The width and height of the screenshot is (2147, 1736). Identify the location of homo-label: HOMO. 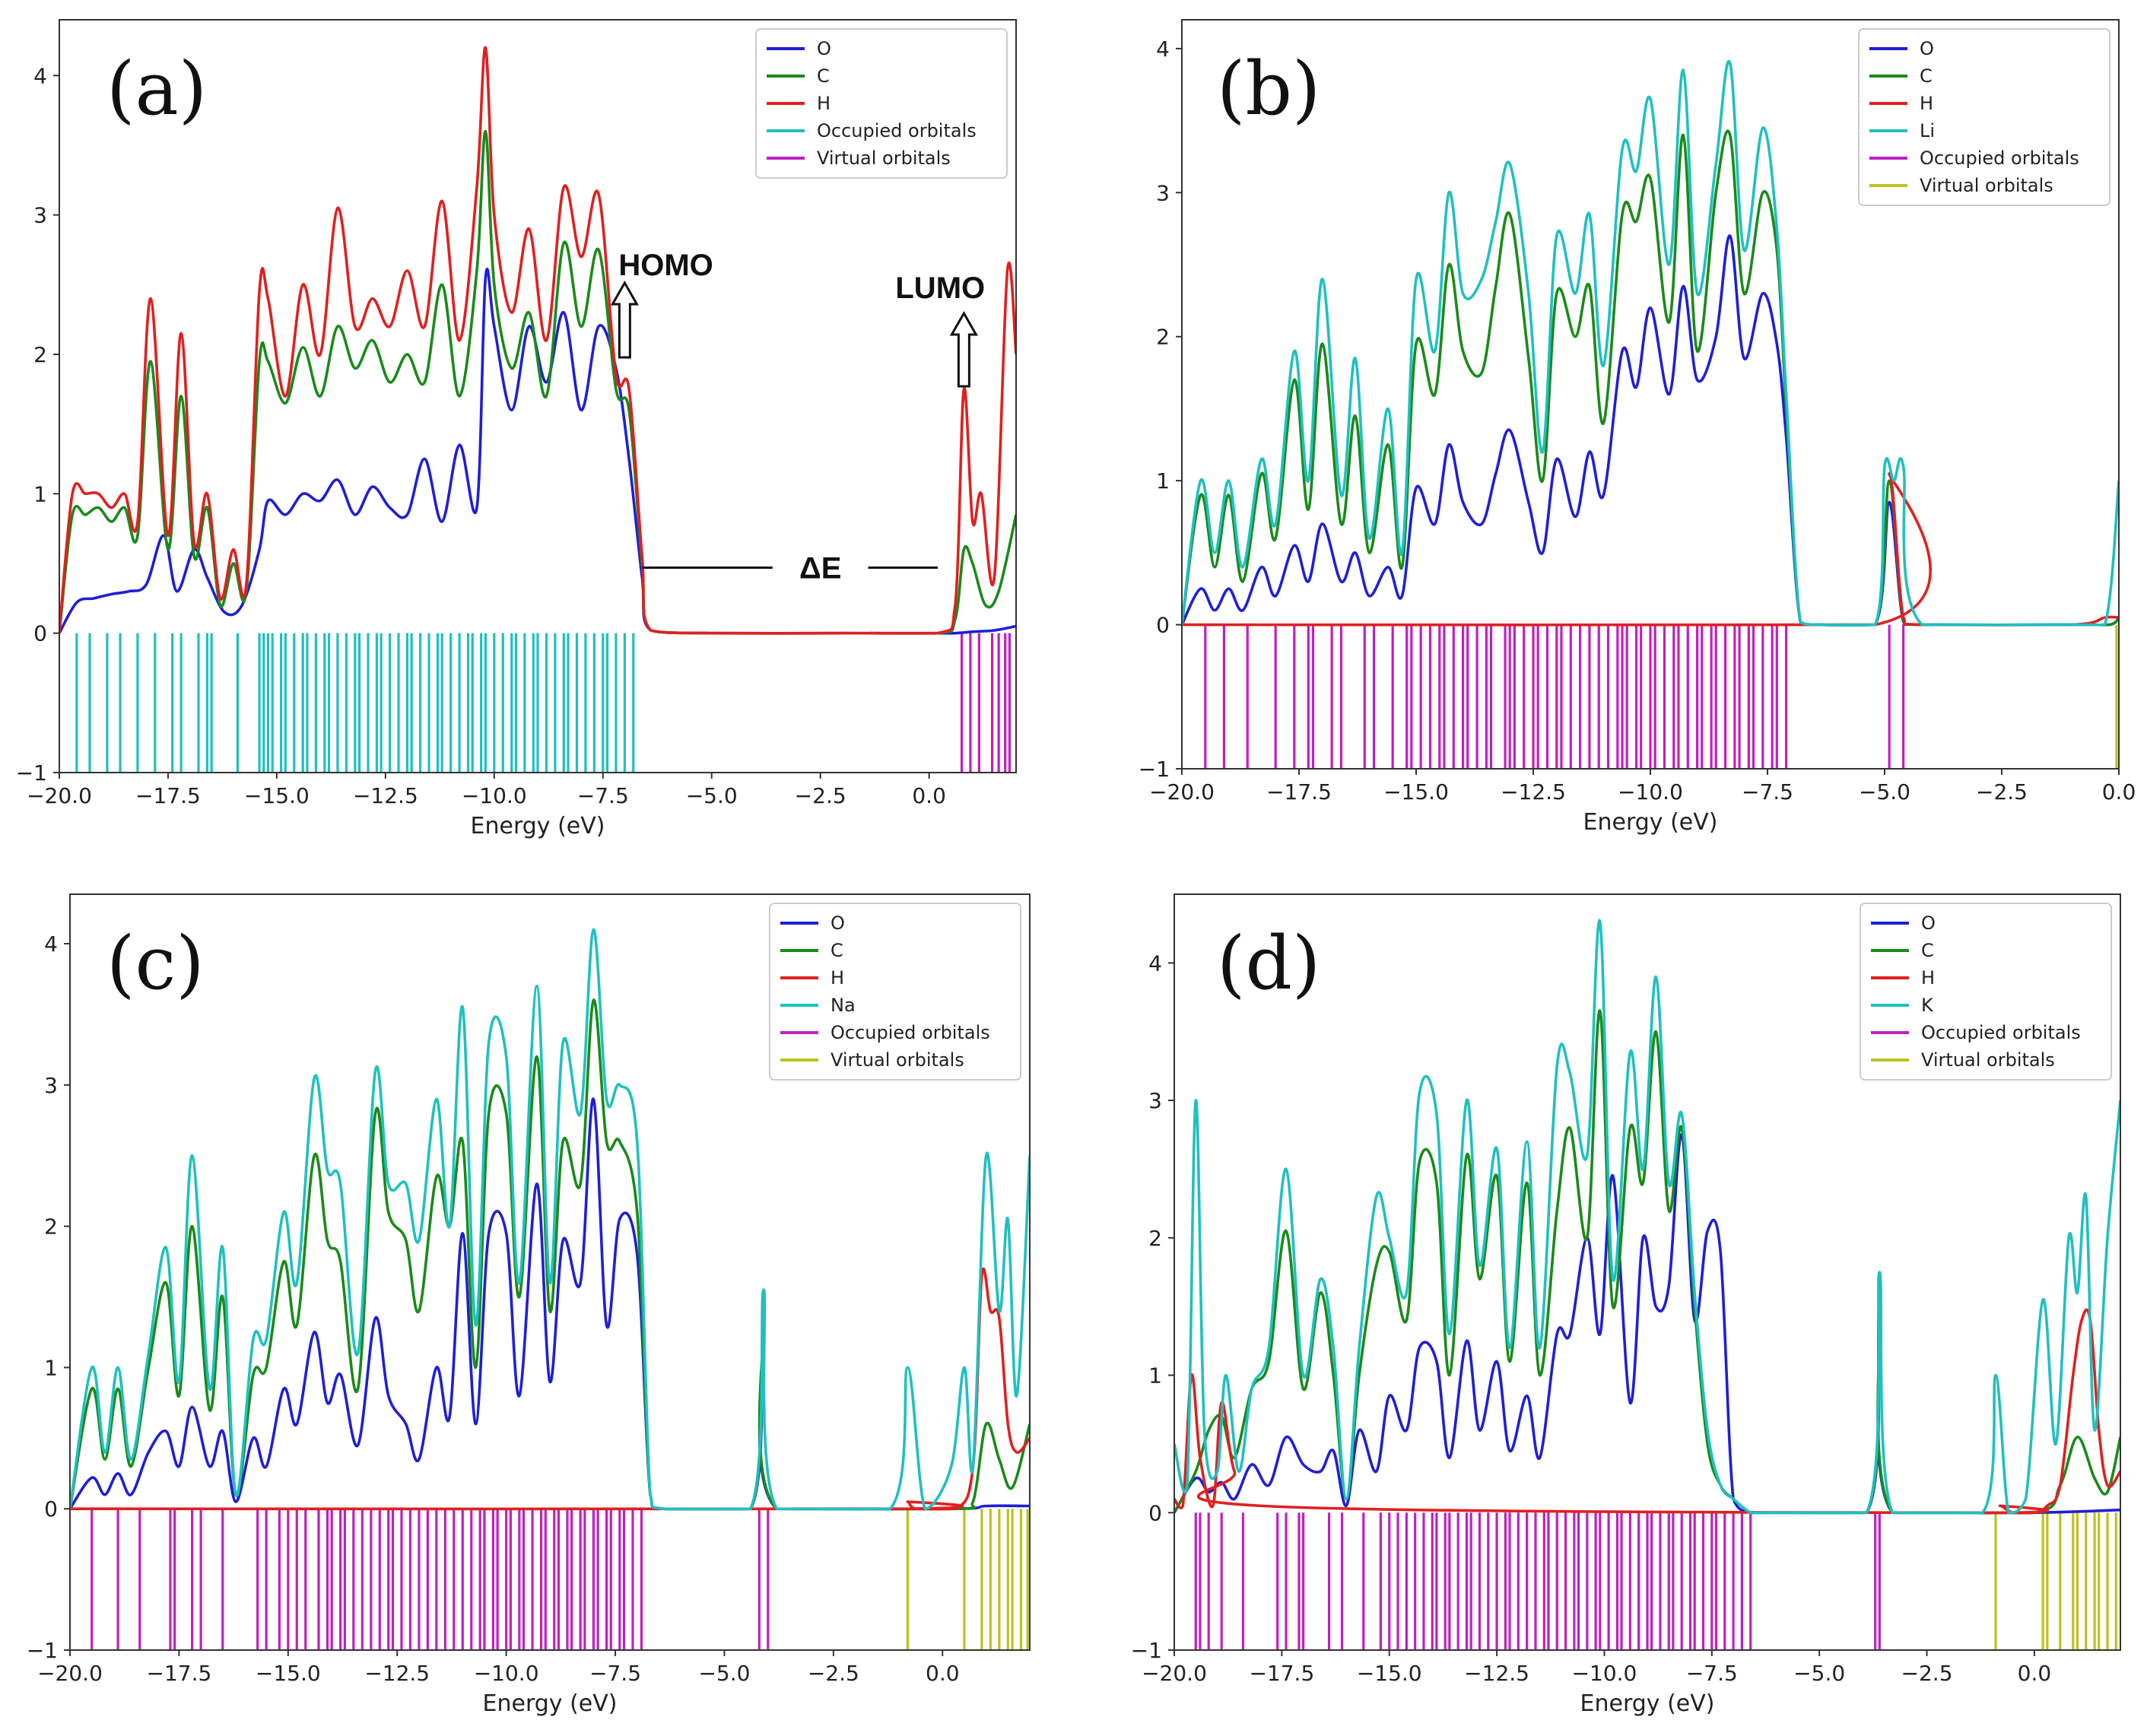
(665, 265).